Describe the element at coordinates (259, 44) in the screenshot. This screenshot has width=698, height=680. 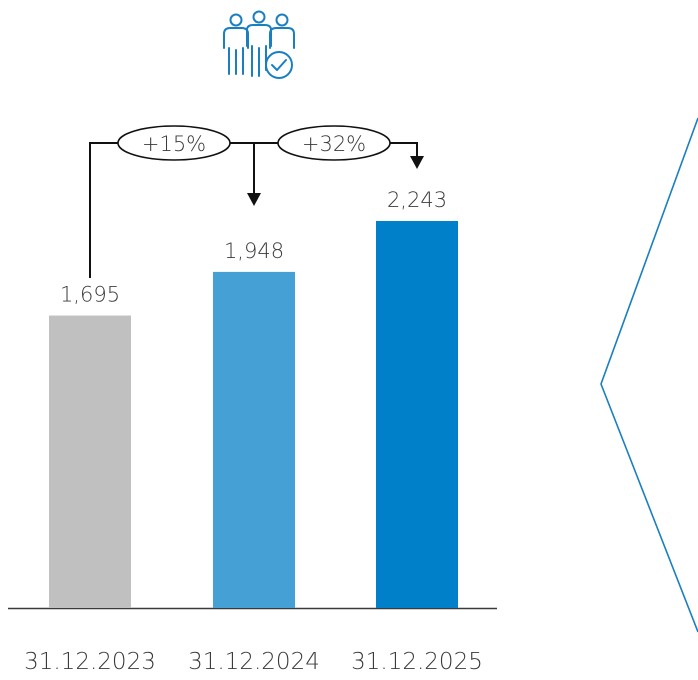
I see `people-check-icon` at that location.